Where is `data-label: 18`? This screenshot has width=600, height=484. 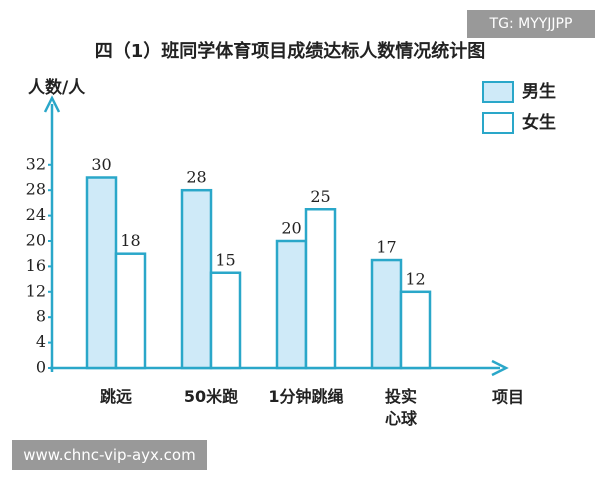
data-label: 18 is located at coordinates (130, 240).